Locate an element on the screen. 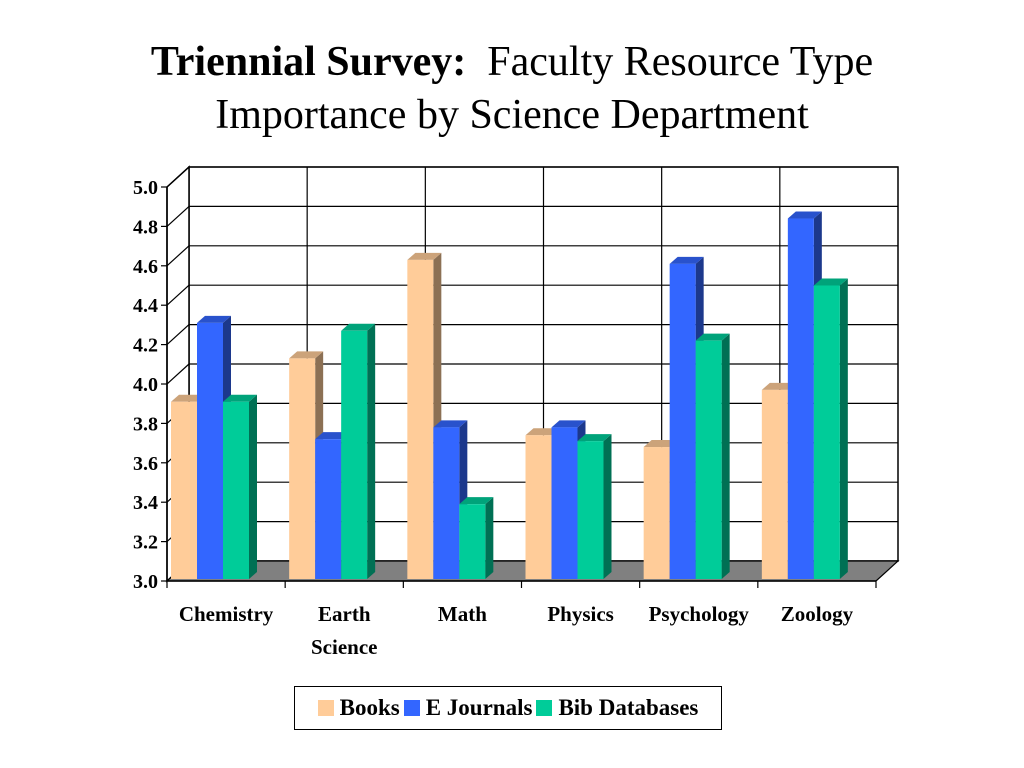 This screenshot has height=768, width=1024. bar-bib-databases-chemistry is located at coordinates (236, 490).